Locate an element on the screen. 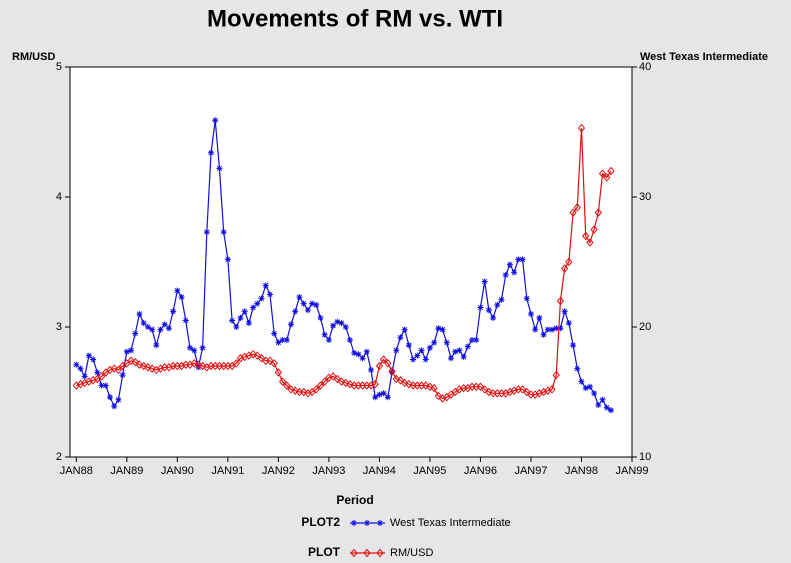  x-tick-label: JAN89 is located at coordinates (126, 471).